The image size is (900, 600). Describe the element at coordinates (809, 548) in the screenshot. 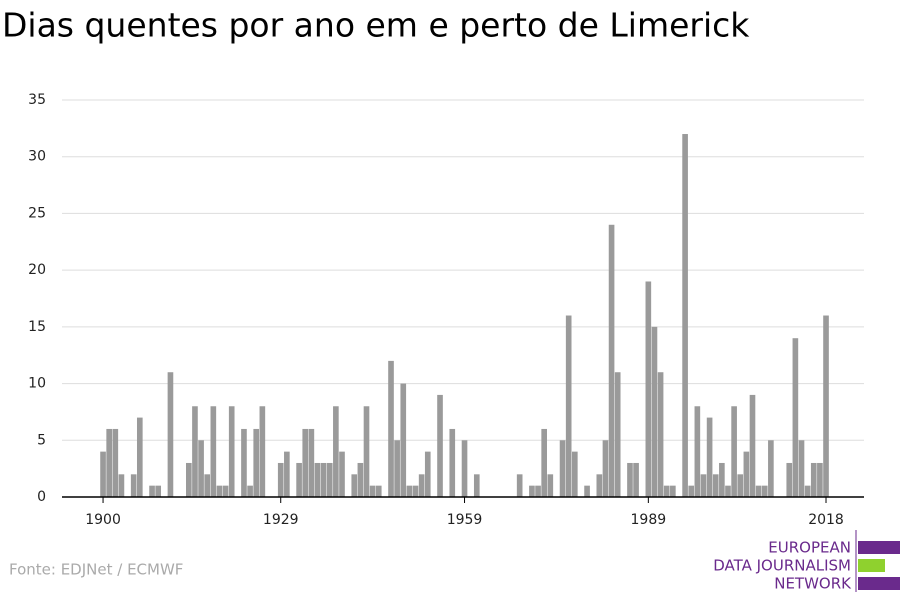

I see `logo-text: EUROPEAN` at that location.